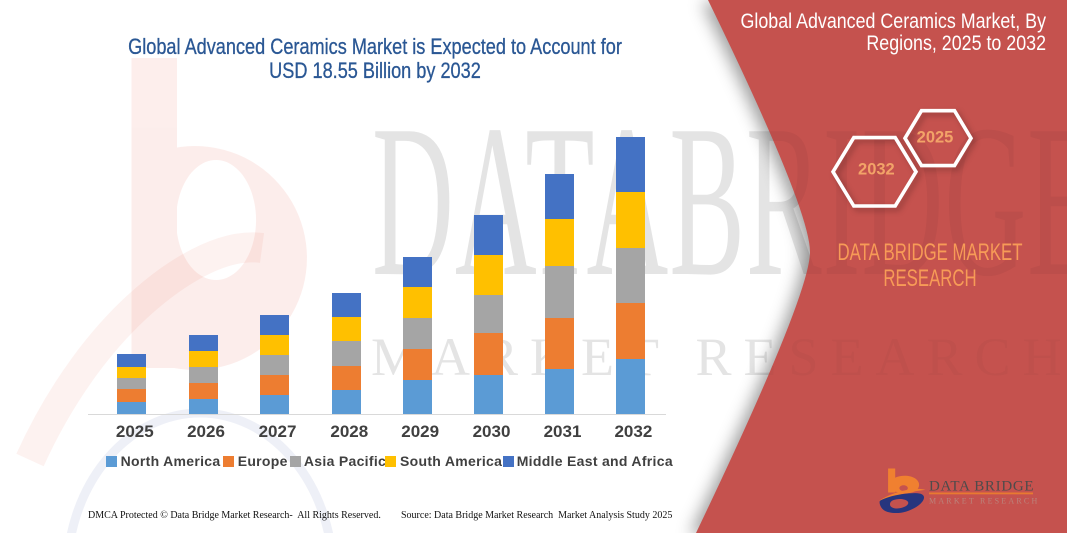 The width and height of the screenshot is (1067, 533). Describe the element at coordinates (876, 169) in the screenshot. I see `svg-text: 2032` at that location.